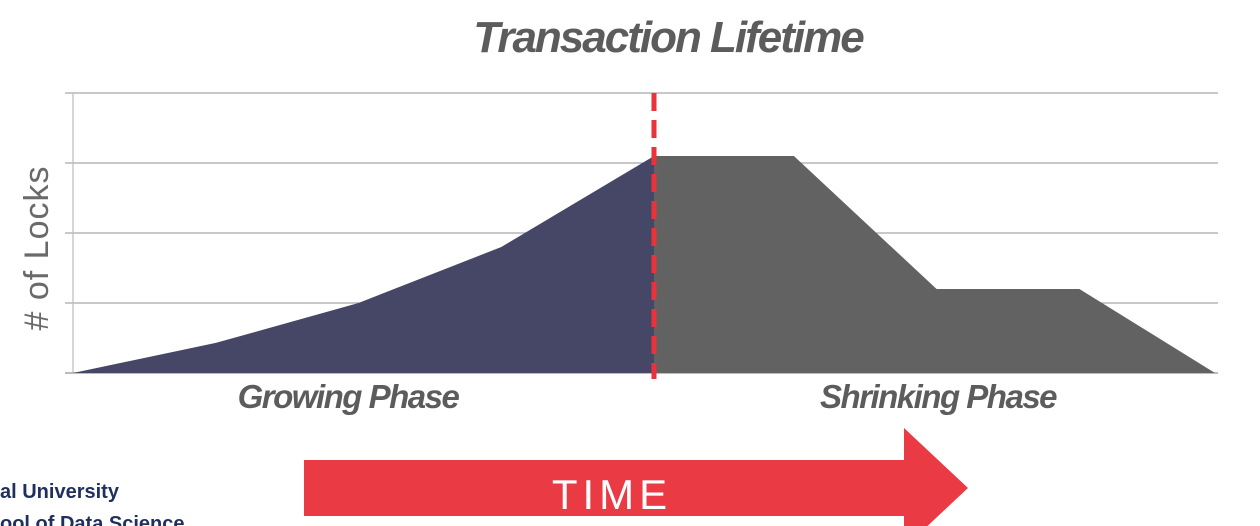 The image size is (1260, 526). I want to click on footer-university-text: al University, so click(60, 492).